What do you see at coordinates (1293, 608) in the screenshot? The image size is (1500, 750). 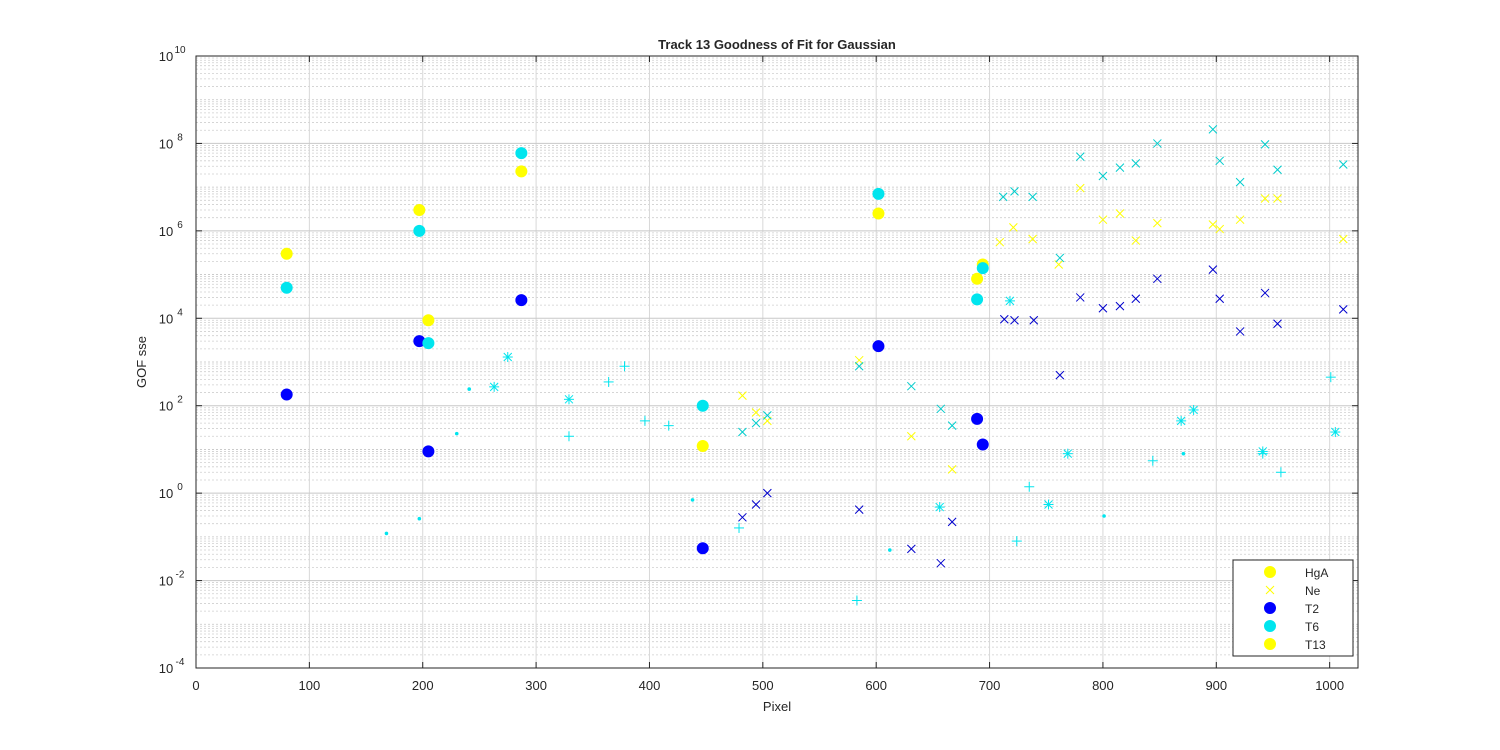 I see `legend: HgA Ne T2 T6 T13` at bounding box center [1293, 608].